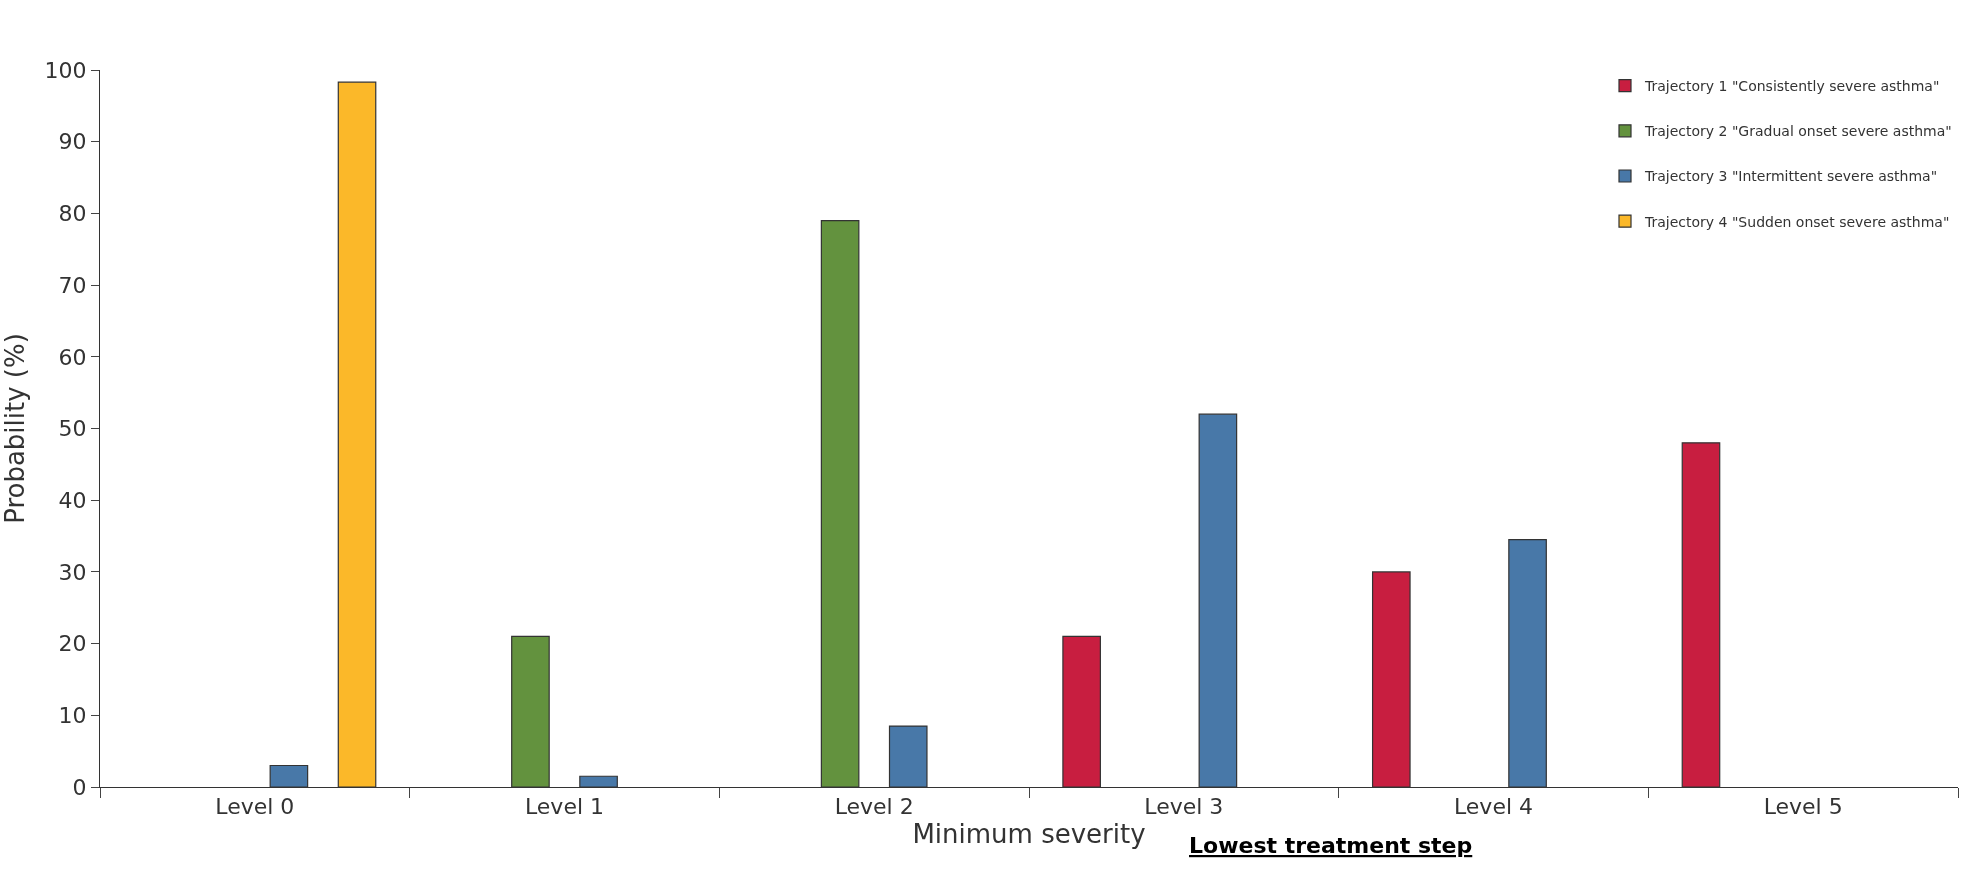 This screenshot has width=1978, height=877. I want to click on y-tick-label: 0, so click(79, 787).